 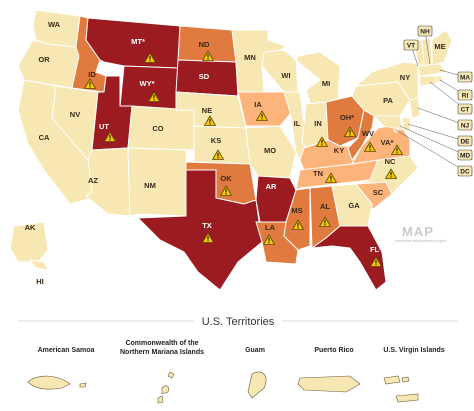 I want to click on state-label-ga: GA, so click(x=354, y=205).